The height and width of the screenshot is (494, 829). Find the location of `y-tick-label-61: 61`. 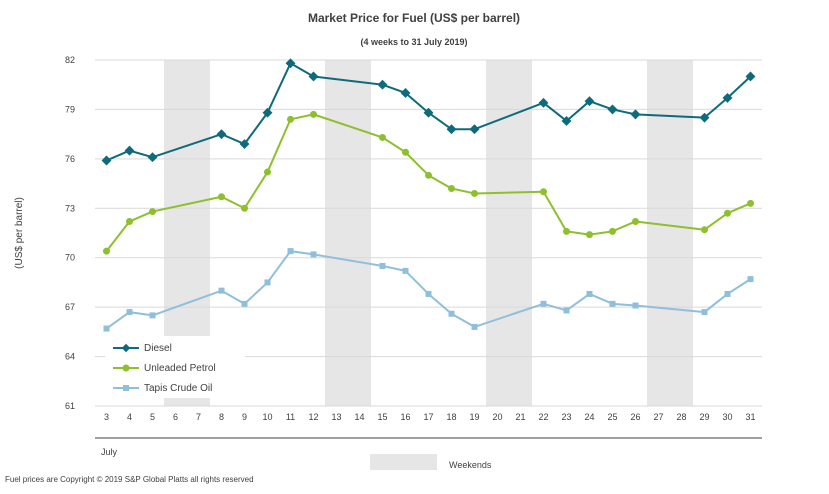

y-tick-label-61: 61 is located at coordinates (70, 406).